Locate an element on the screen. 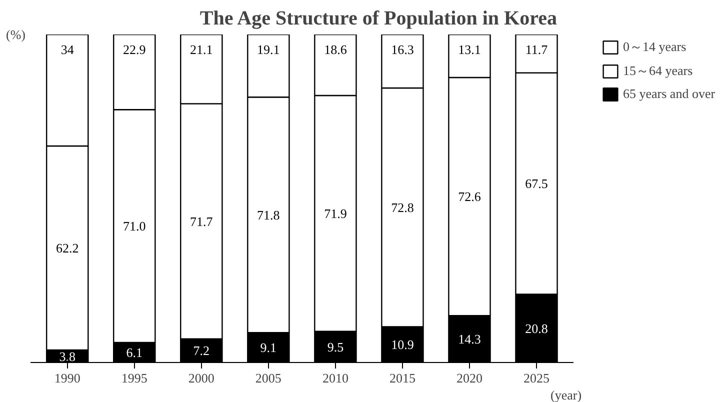 The width and height of the screenshot is (727, 402). chart-title: The Age Structure of Population in Korea is located at coordinates (378, 19).